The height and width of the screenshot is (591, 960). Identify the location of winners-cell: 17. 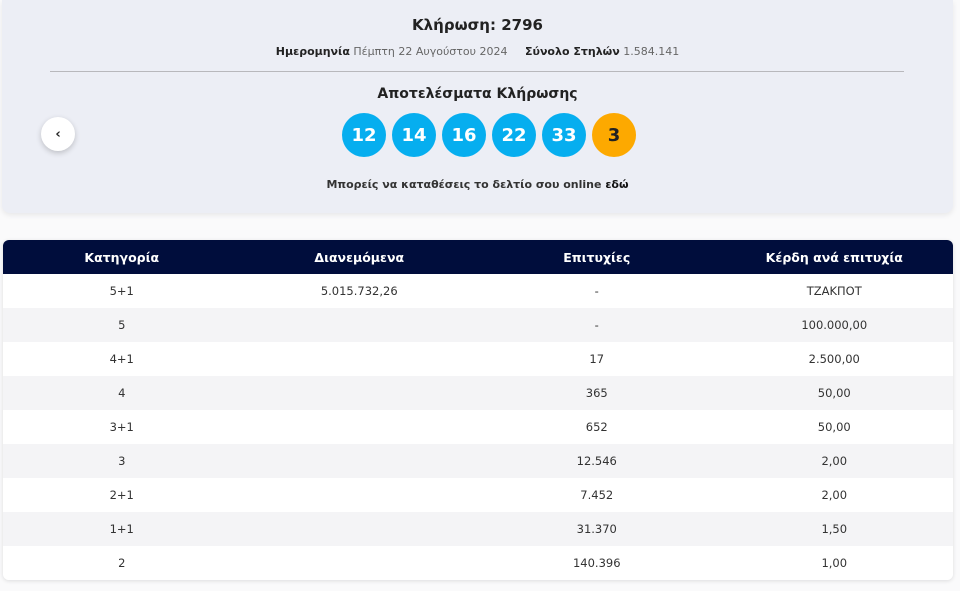
(597, 359).